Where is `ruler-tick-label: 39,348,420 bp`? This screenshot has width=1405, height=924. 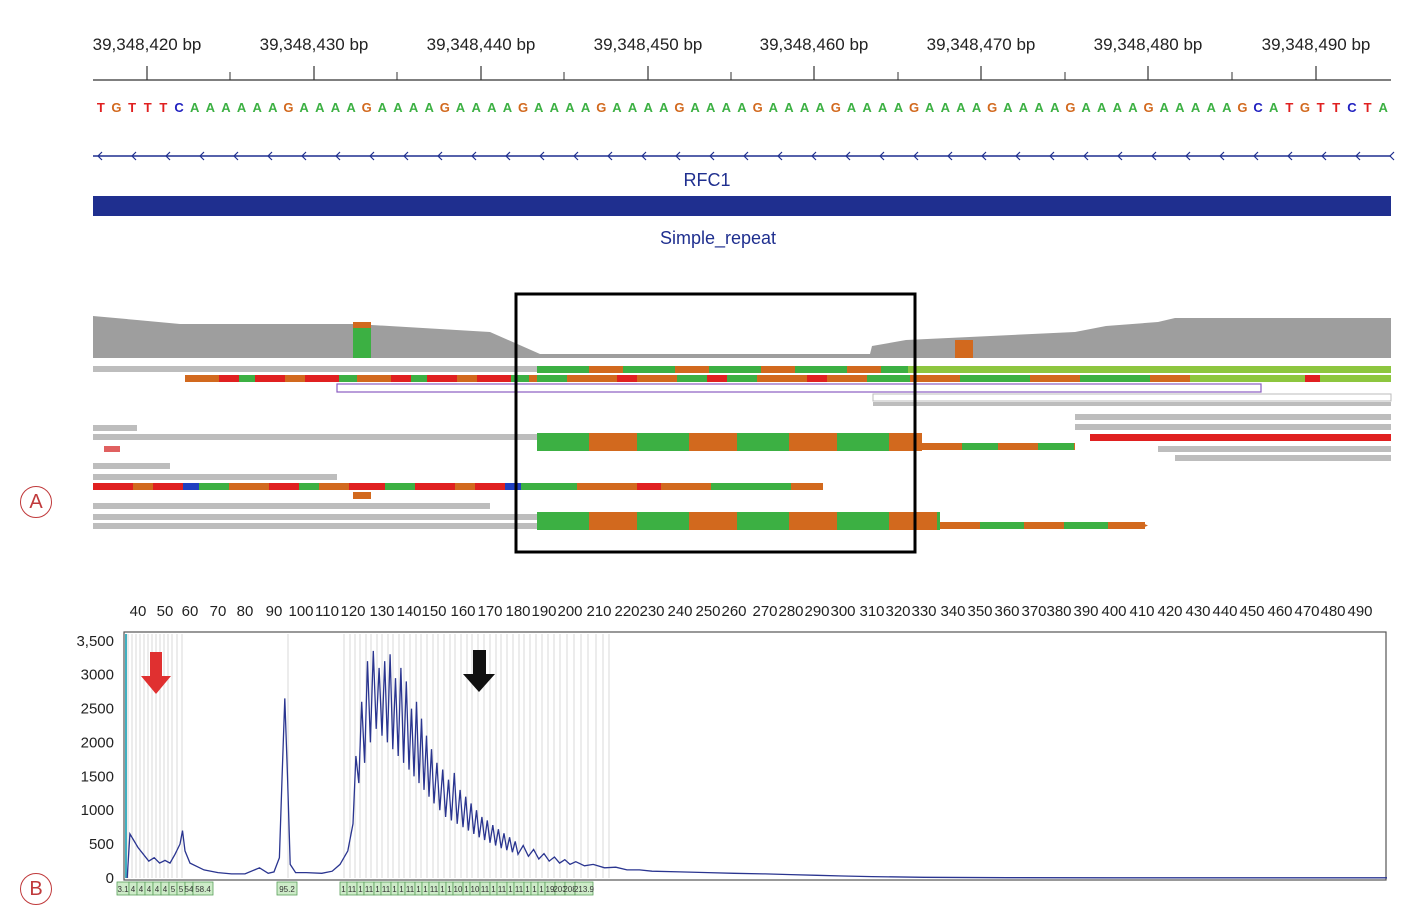
ruler-tick-label: 39,348,420 bp is located at coordinates (147, 44).